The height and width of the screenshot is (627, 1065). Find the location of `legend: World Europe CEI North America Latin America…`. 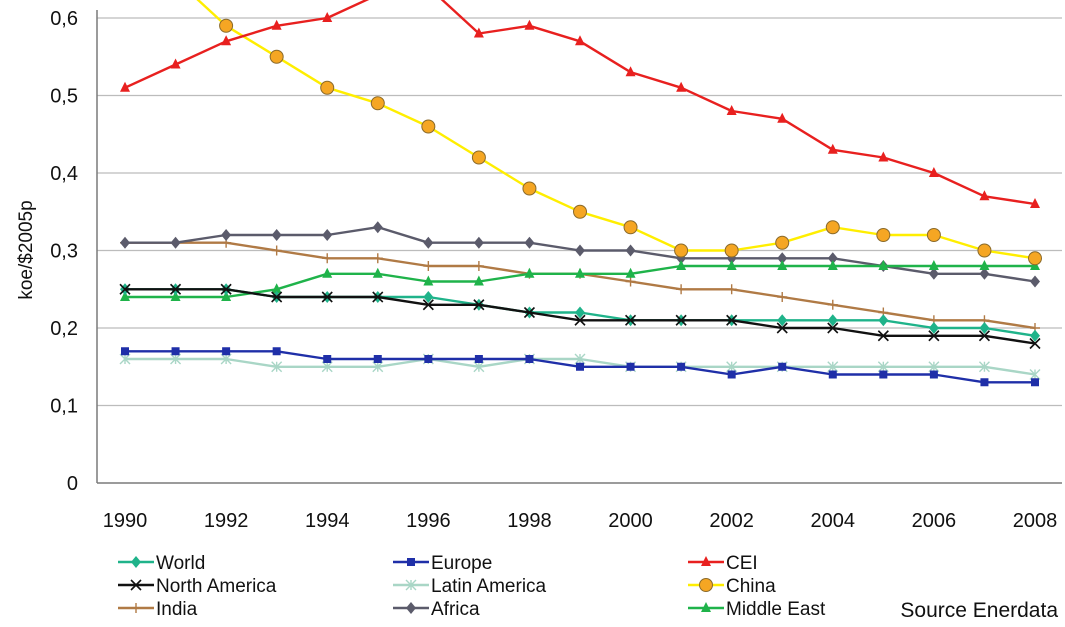

legend: World Europe CEI North America Latin America… is located at coordinates (472, 586).